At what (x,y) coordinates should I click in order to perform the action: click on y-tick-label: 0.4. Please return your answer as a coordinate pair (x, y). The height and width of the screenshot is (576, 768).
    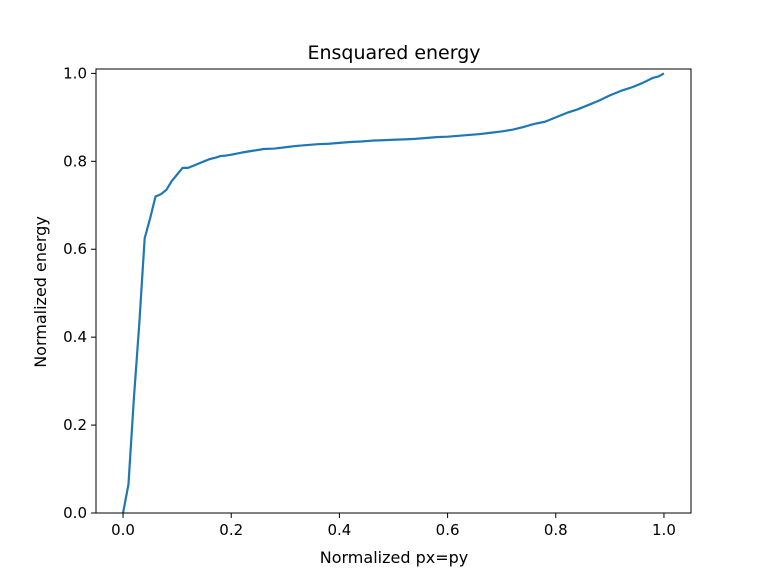
    Looking at the image, I should click on (75, 337).